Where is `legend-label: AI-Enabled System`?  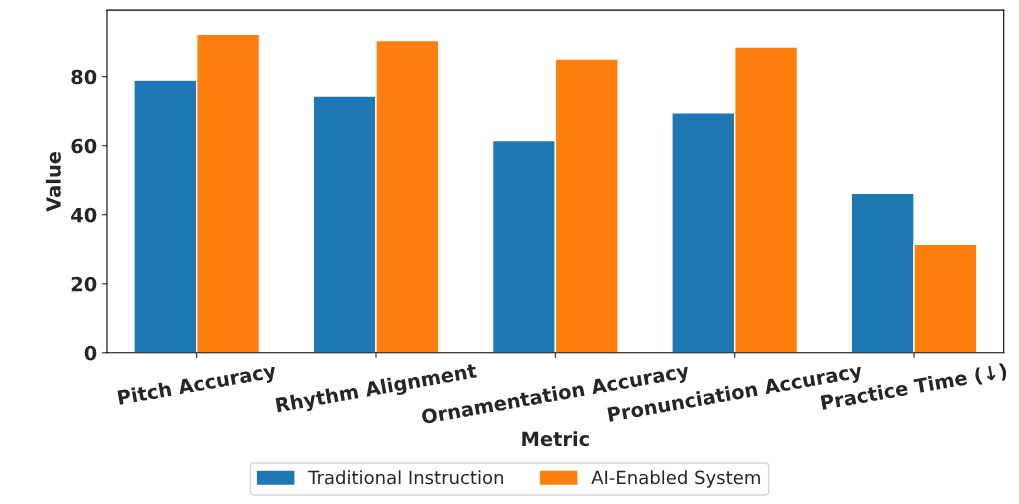 legend-label: AI-Enabled System is located at coordinates (675, 479).